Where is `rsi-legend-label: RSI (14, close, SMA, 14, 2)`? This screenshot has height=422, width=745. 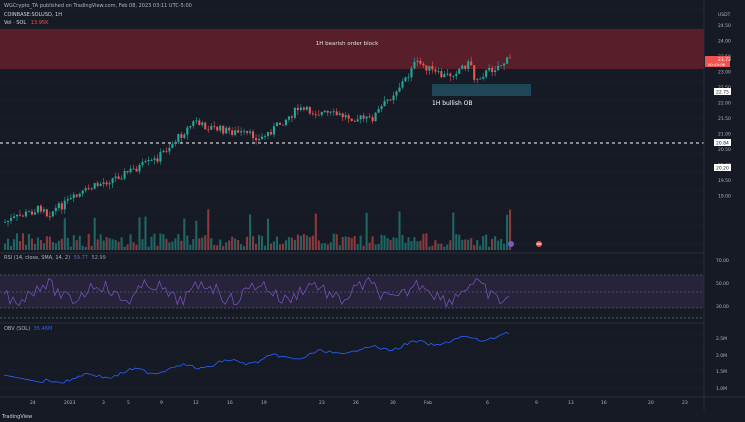
rsi-legend-label: RSI (14, close, SMA, 14, 2) is located at coordinates (37, 258).